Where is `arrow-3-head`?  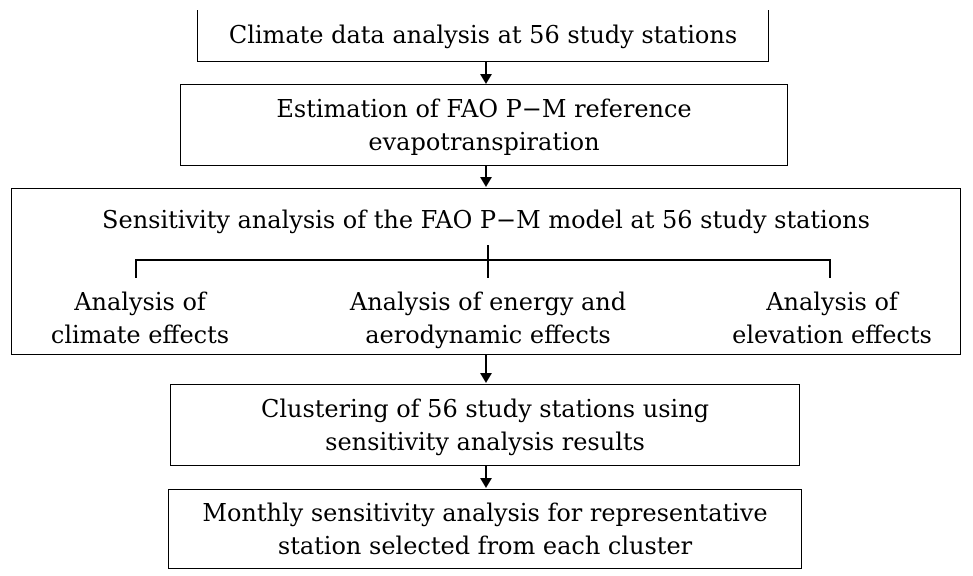
arrow-3-head is located at coordinates (486, 378).